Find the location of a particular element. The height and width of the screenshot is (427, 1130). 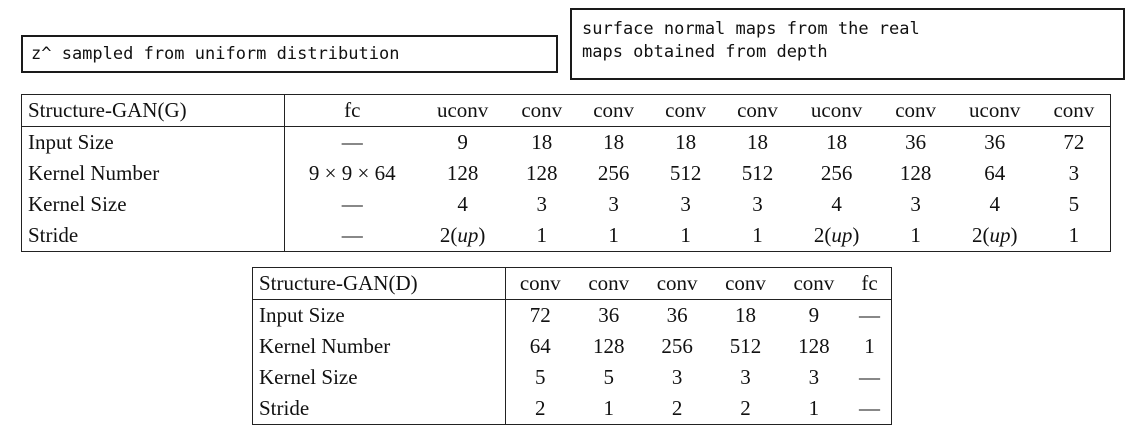

discriminator-row-label: Kernel Number is located at coordinates (379, 346).